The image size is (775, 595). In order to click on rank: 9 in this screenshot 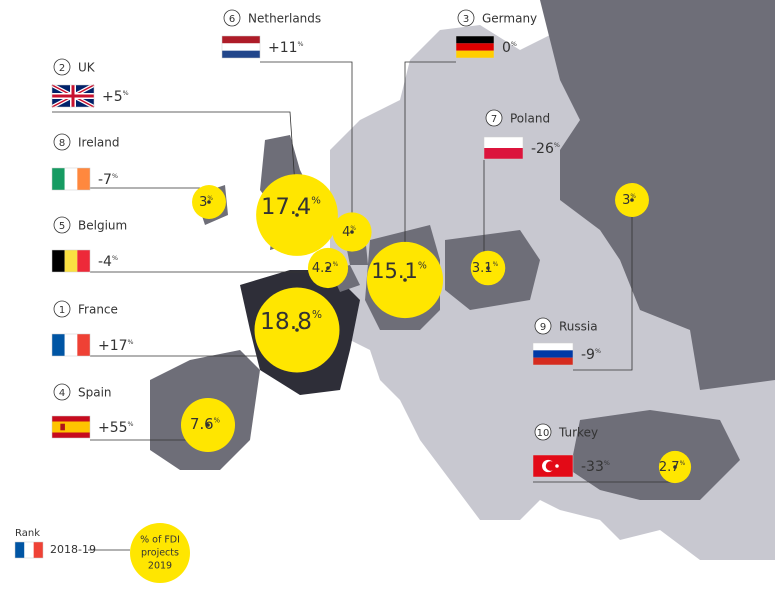, I will do `click(543, 327)`.